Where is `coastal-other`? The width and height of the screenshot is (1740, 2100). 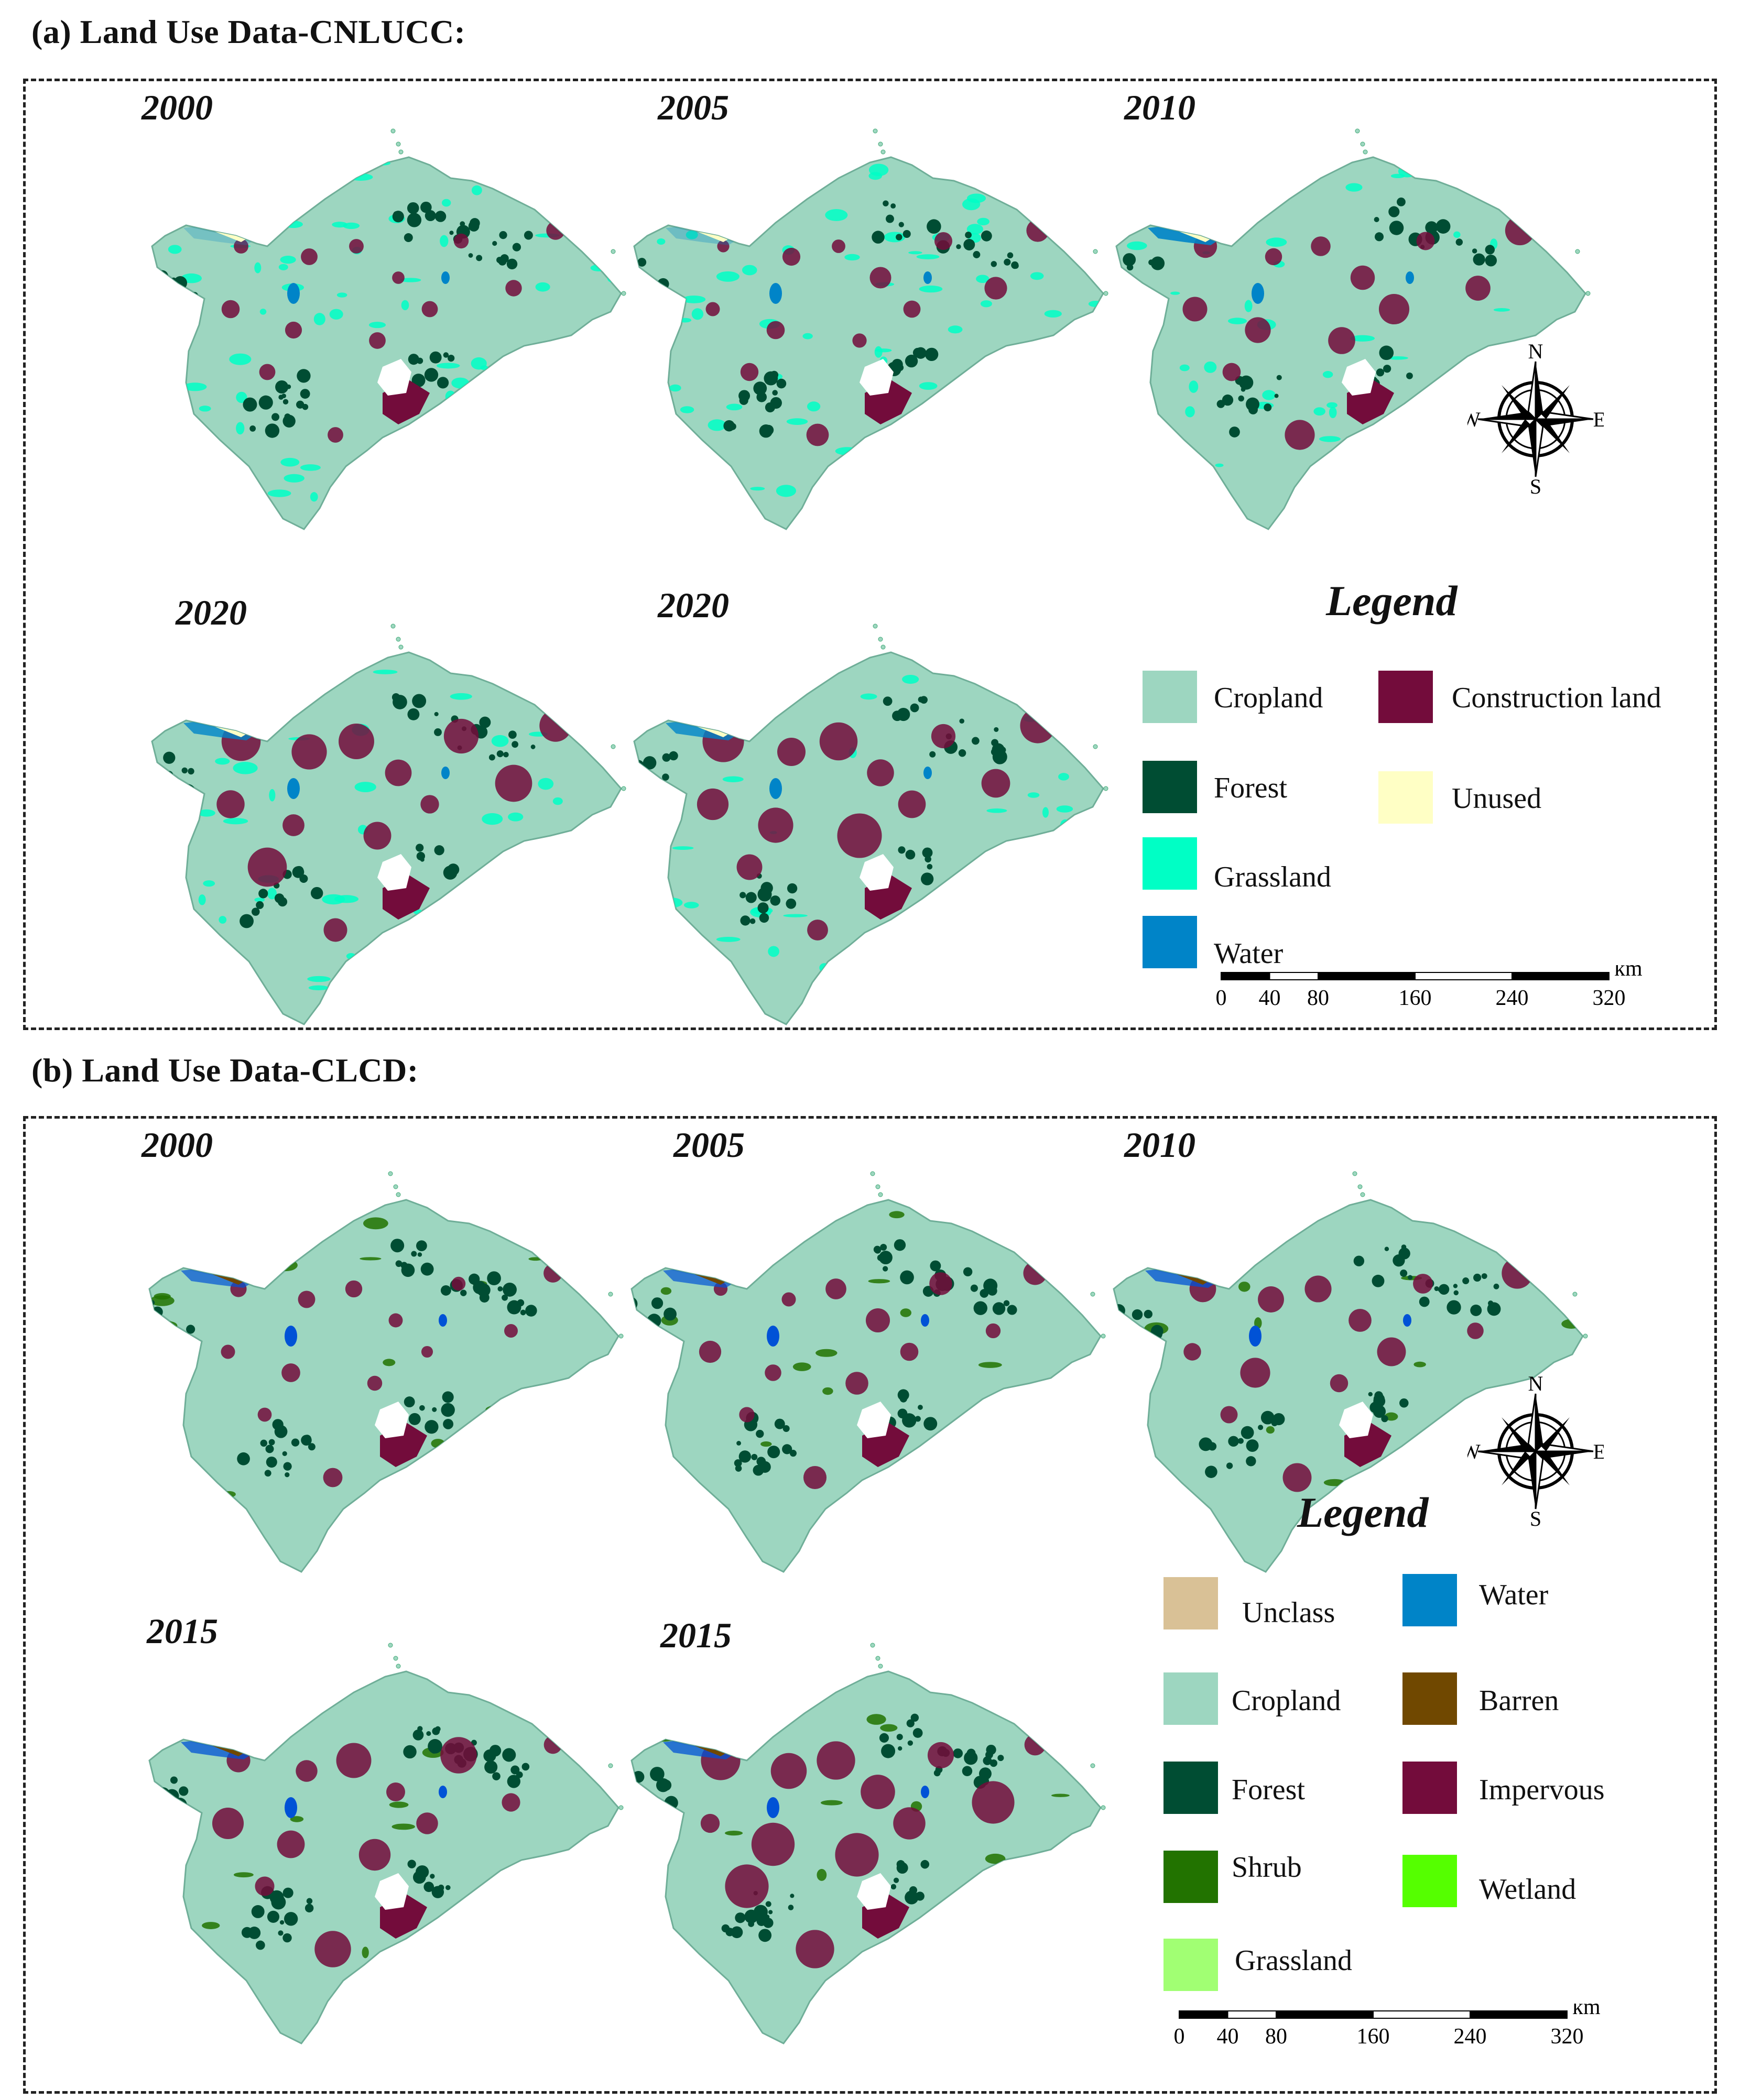 coastal-other is located at coordinates (712, 1279).